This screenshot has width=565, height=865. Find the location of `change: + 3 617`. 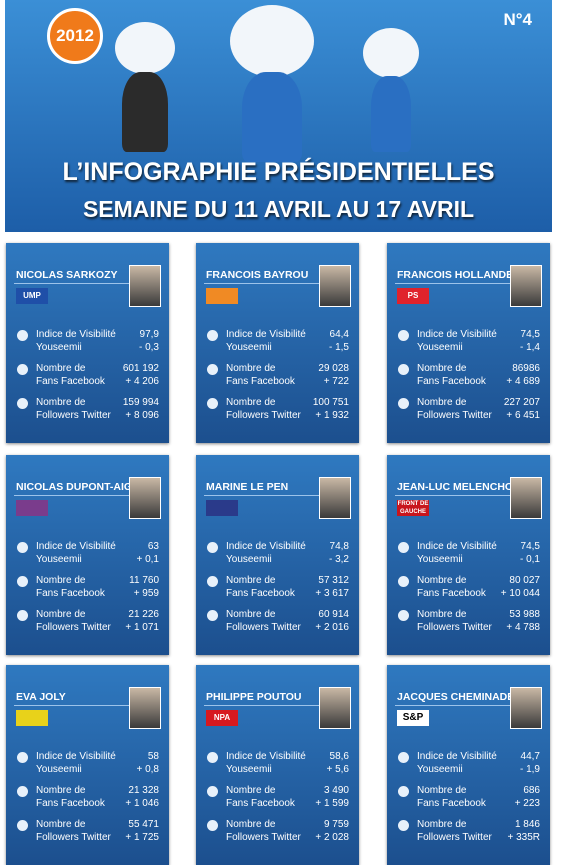

change: + 3 617 is located at coordinates (332, 593).